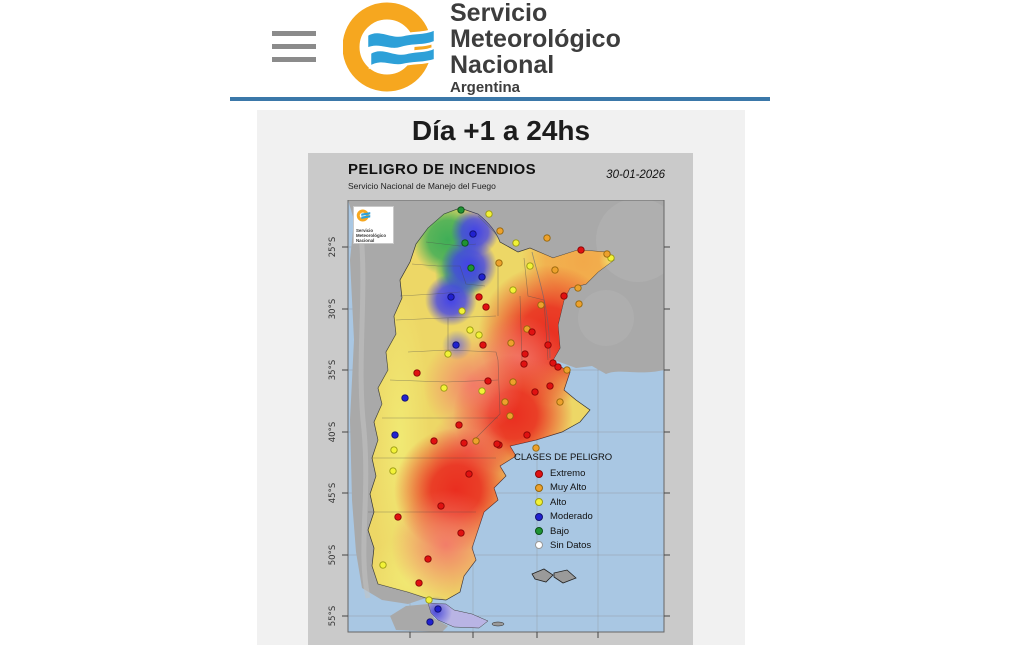 The image size is (1024, 645). I want to click on legend-item-extremo: Extremo, so click(579, 473).